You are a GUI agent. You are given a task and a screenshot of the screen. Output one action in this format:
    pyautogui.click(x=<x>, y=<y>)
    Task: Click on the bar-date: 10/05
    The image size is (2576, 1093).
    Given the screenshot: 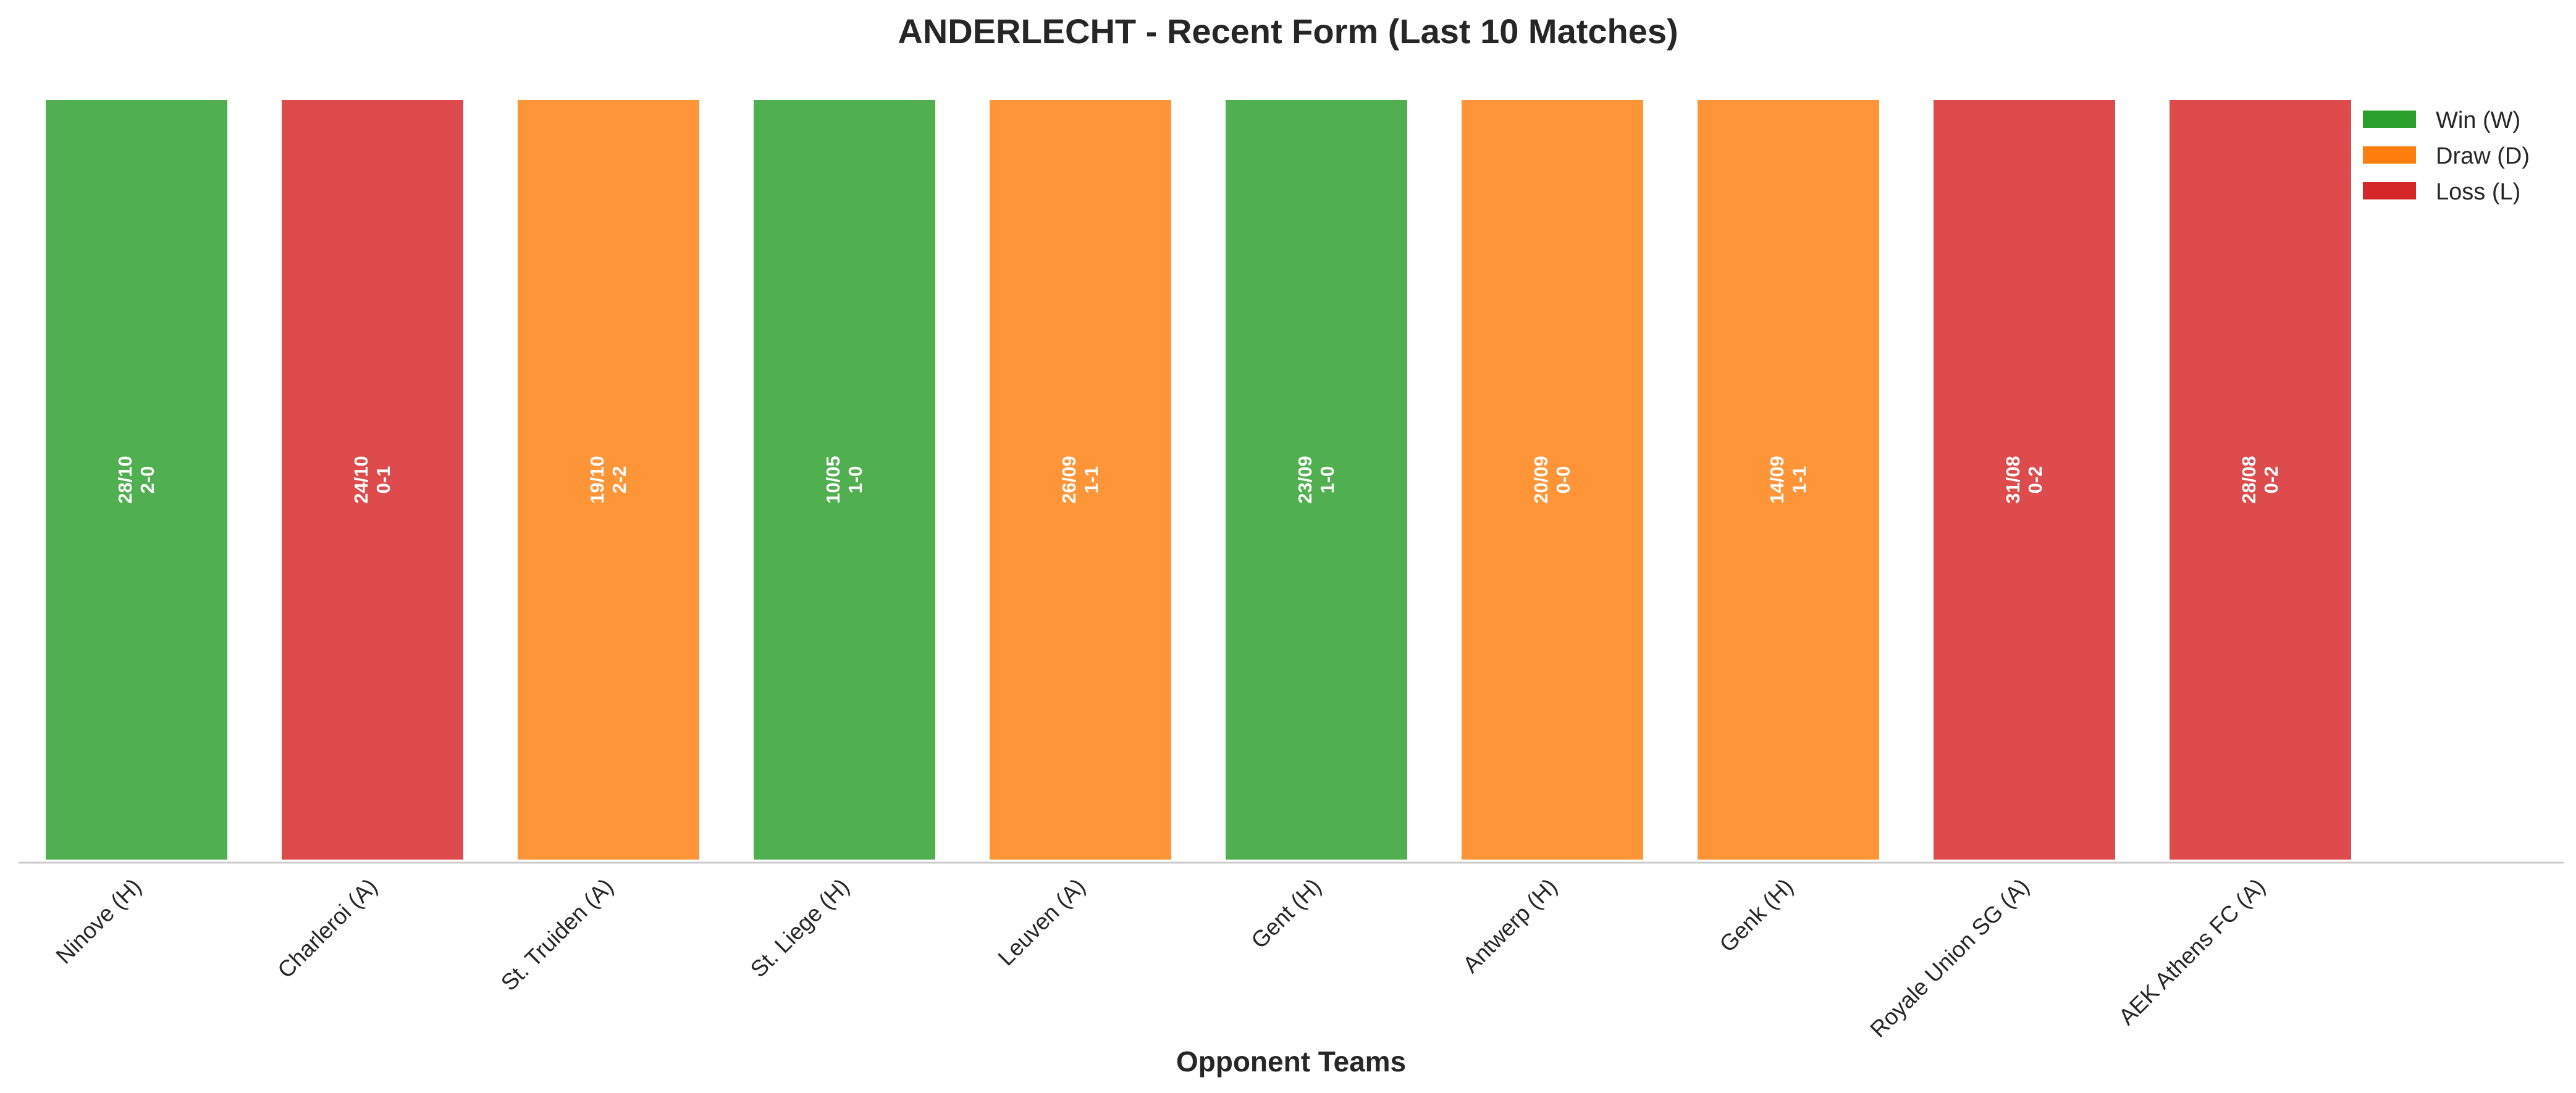 What is the action you would take?
    pyautogui.click(x=833, y=480)
    